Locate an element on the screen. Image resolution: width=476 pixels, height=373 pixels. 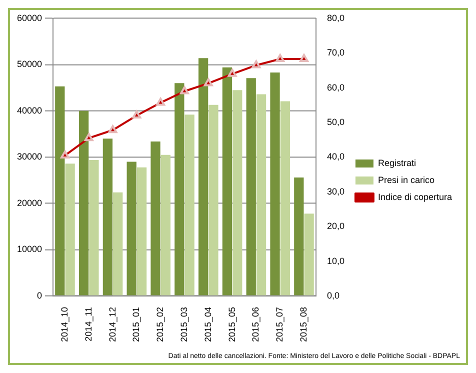
legend-label: Registrati is located at coordinates (397, 163).